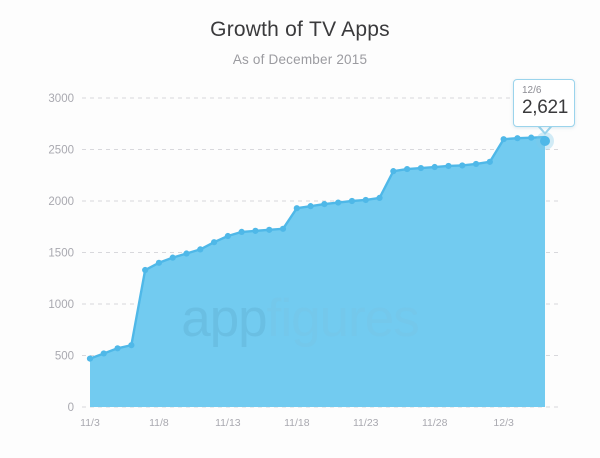 The image size is (600, 458). Describe the element at coordinates (349, 29) in the screenshot. I see `title-text-after: TV Apps` at that location.